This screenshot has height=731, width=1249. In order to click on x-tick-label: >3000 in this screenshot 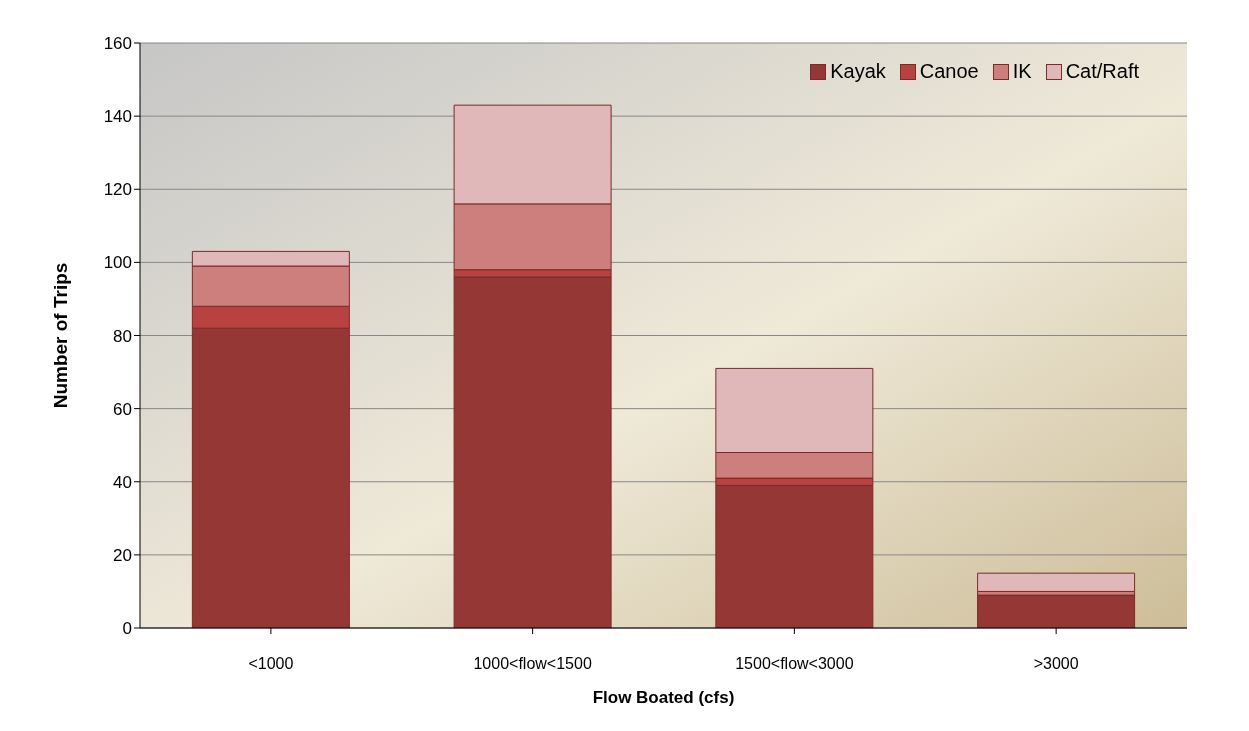, I will do `click(1056, 664)`.